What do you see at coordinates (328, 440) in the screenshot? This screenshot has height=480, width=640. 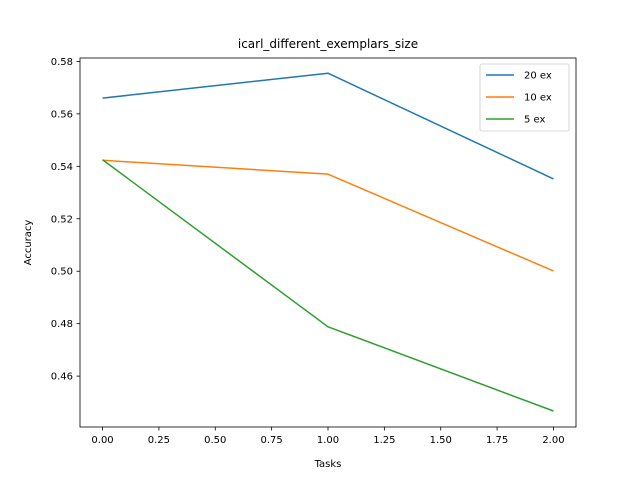 I see `x-tick-label: 1.00` at bounding box center [328, 440].